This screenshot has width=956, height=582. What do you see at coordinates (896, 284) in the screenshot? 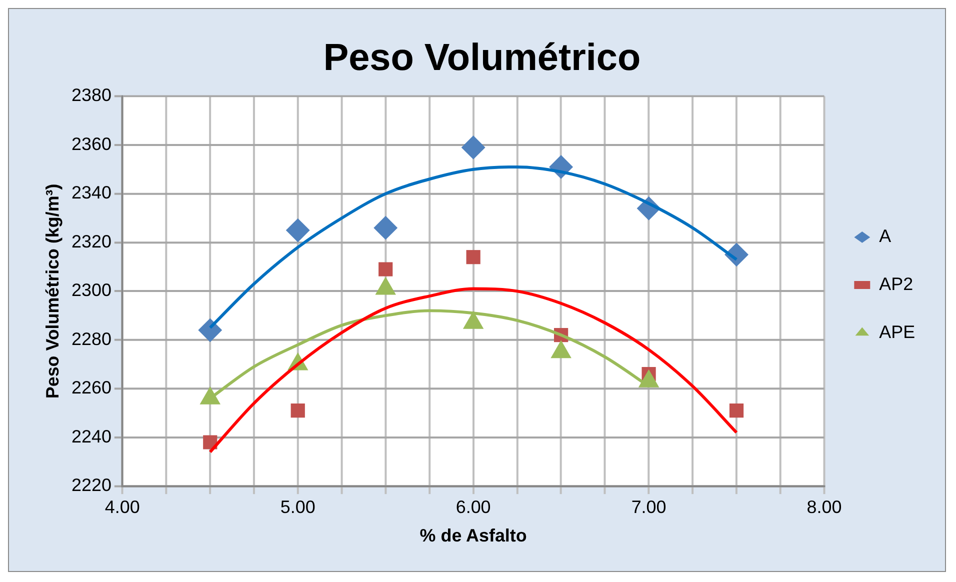
I see `legend-label: AP2` at bounding box center [896, 284].